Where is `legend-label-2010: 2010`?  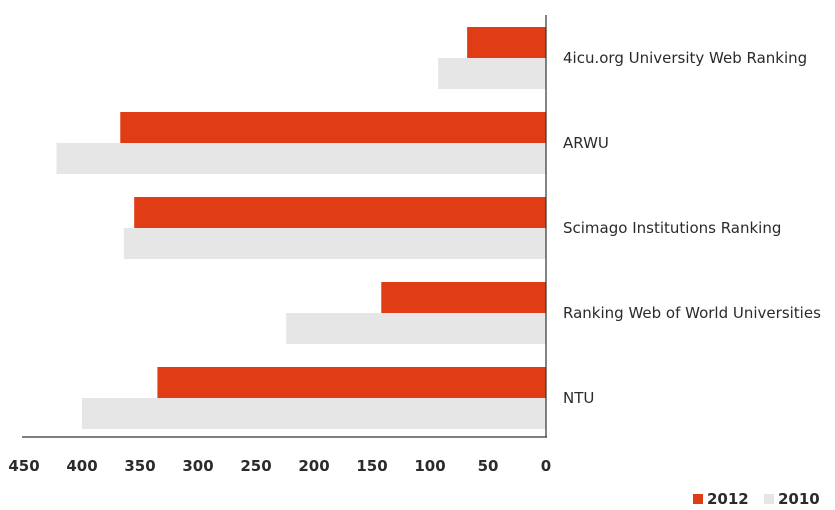
legend-label-2010: 2010 is located at coordinates (799, 499).